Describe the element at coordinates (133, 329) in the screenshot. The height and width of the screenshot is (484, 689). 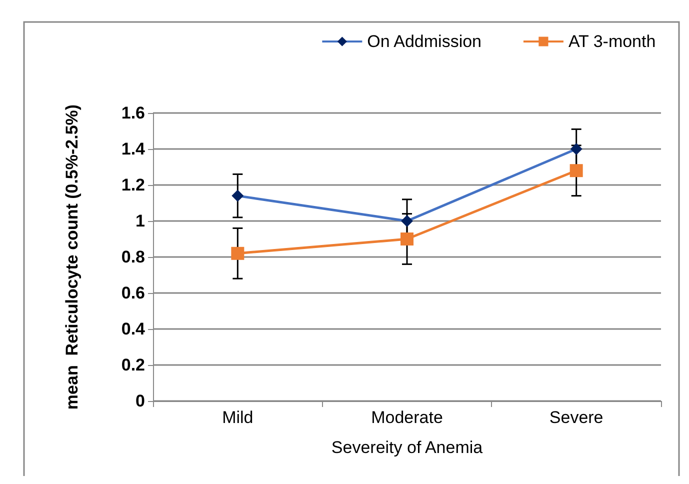
I see `y-tick-label: 0.4` at that location.